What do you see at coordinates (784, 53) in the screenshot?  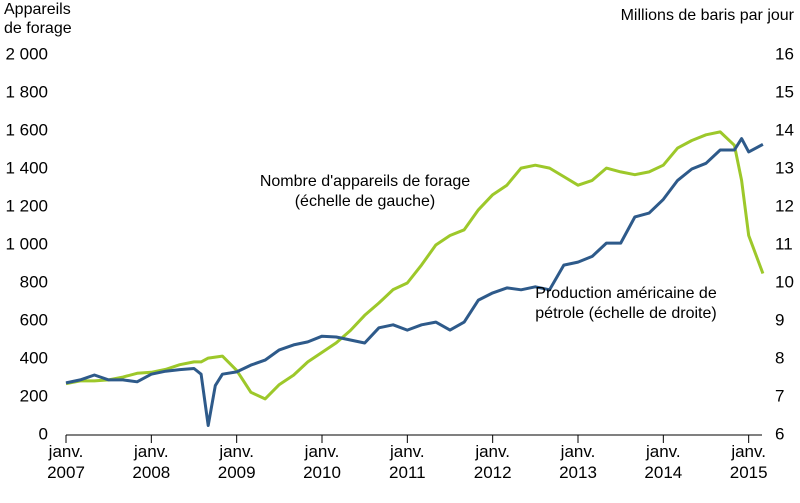 I see `y2-tick-label: 16` at bounding box center [784, 53].